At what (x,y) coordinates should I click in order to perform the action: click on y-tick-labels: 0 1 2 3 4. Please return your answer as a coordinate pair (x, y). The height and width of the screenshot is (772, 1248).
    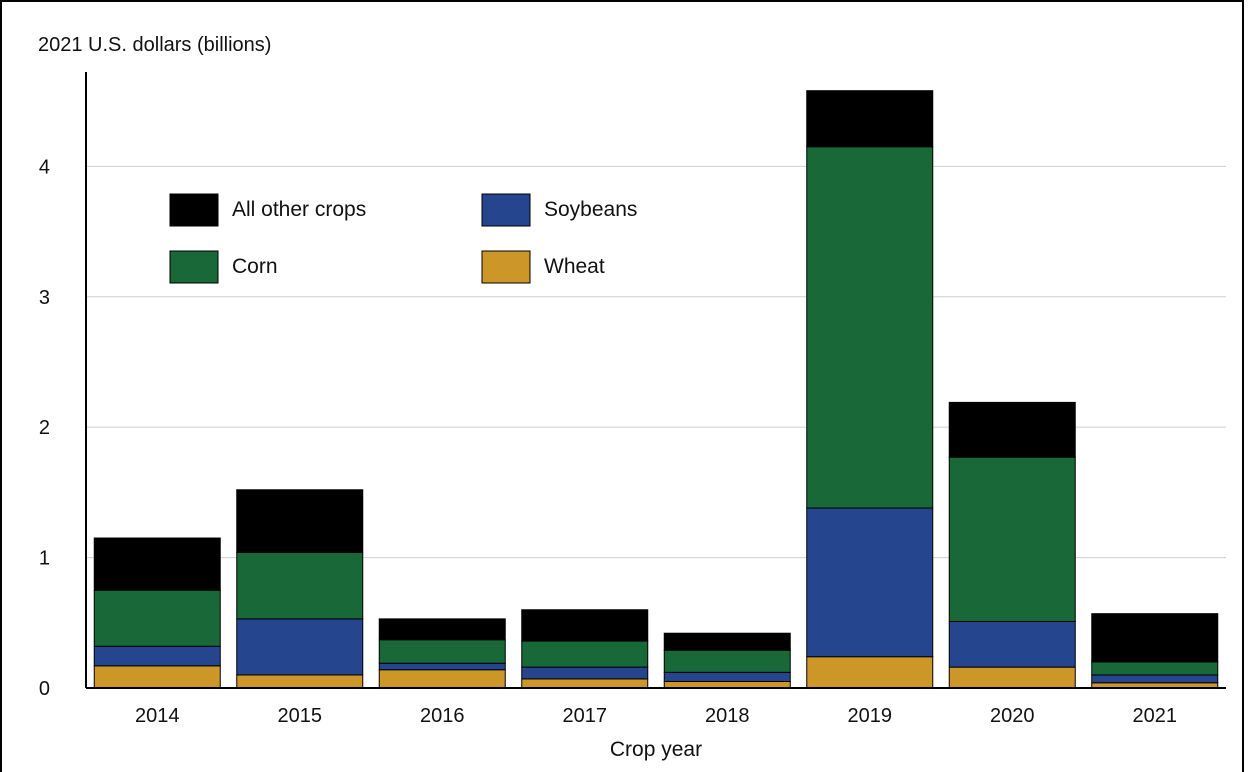
    Looking at the image, I should click on (44, 428).